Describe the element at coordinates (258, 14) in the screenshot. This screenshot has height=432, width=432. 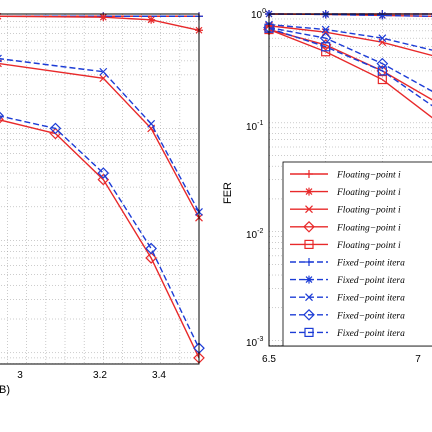
I see `right-ytick-label: 10⁰` at that location.